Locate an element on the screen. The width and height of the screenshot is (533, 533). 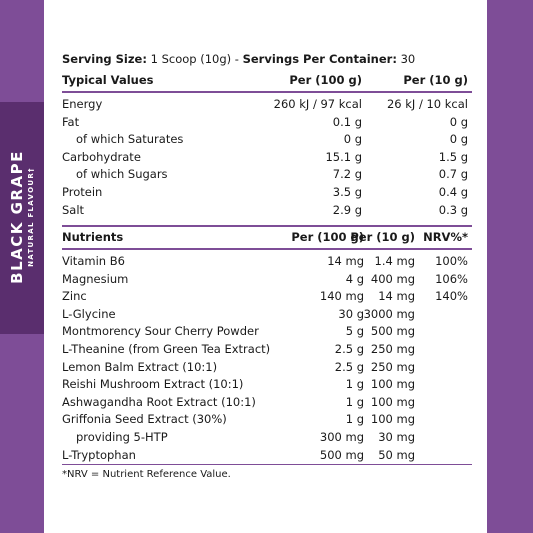
typical-header-per100: Per (100 g) is located at coordinates (325, 80).